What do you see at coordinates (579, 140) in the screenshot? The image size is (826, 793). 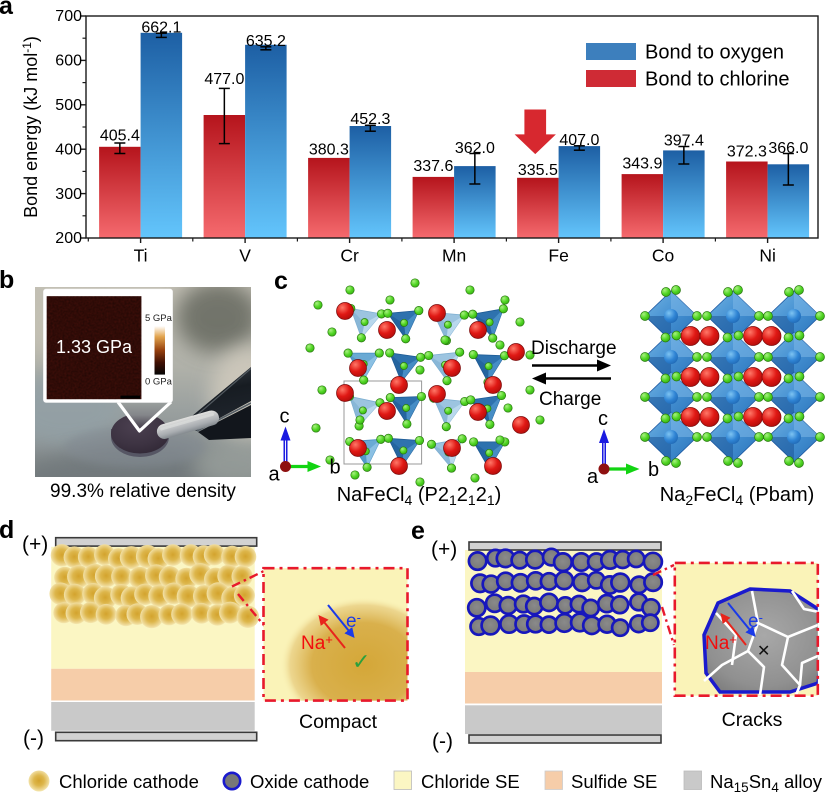 I see `svg-text: 407.0` at bounding box center [579, 140].